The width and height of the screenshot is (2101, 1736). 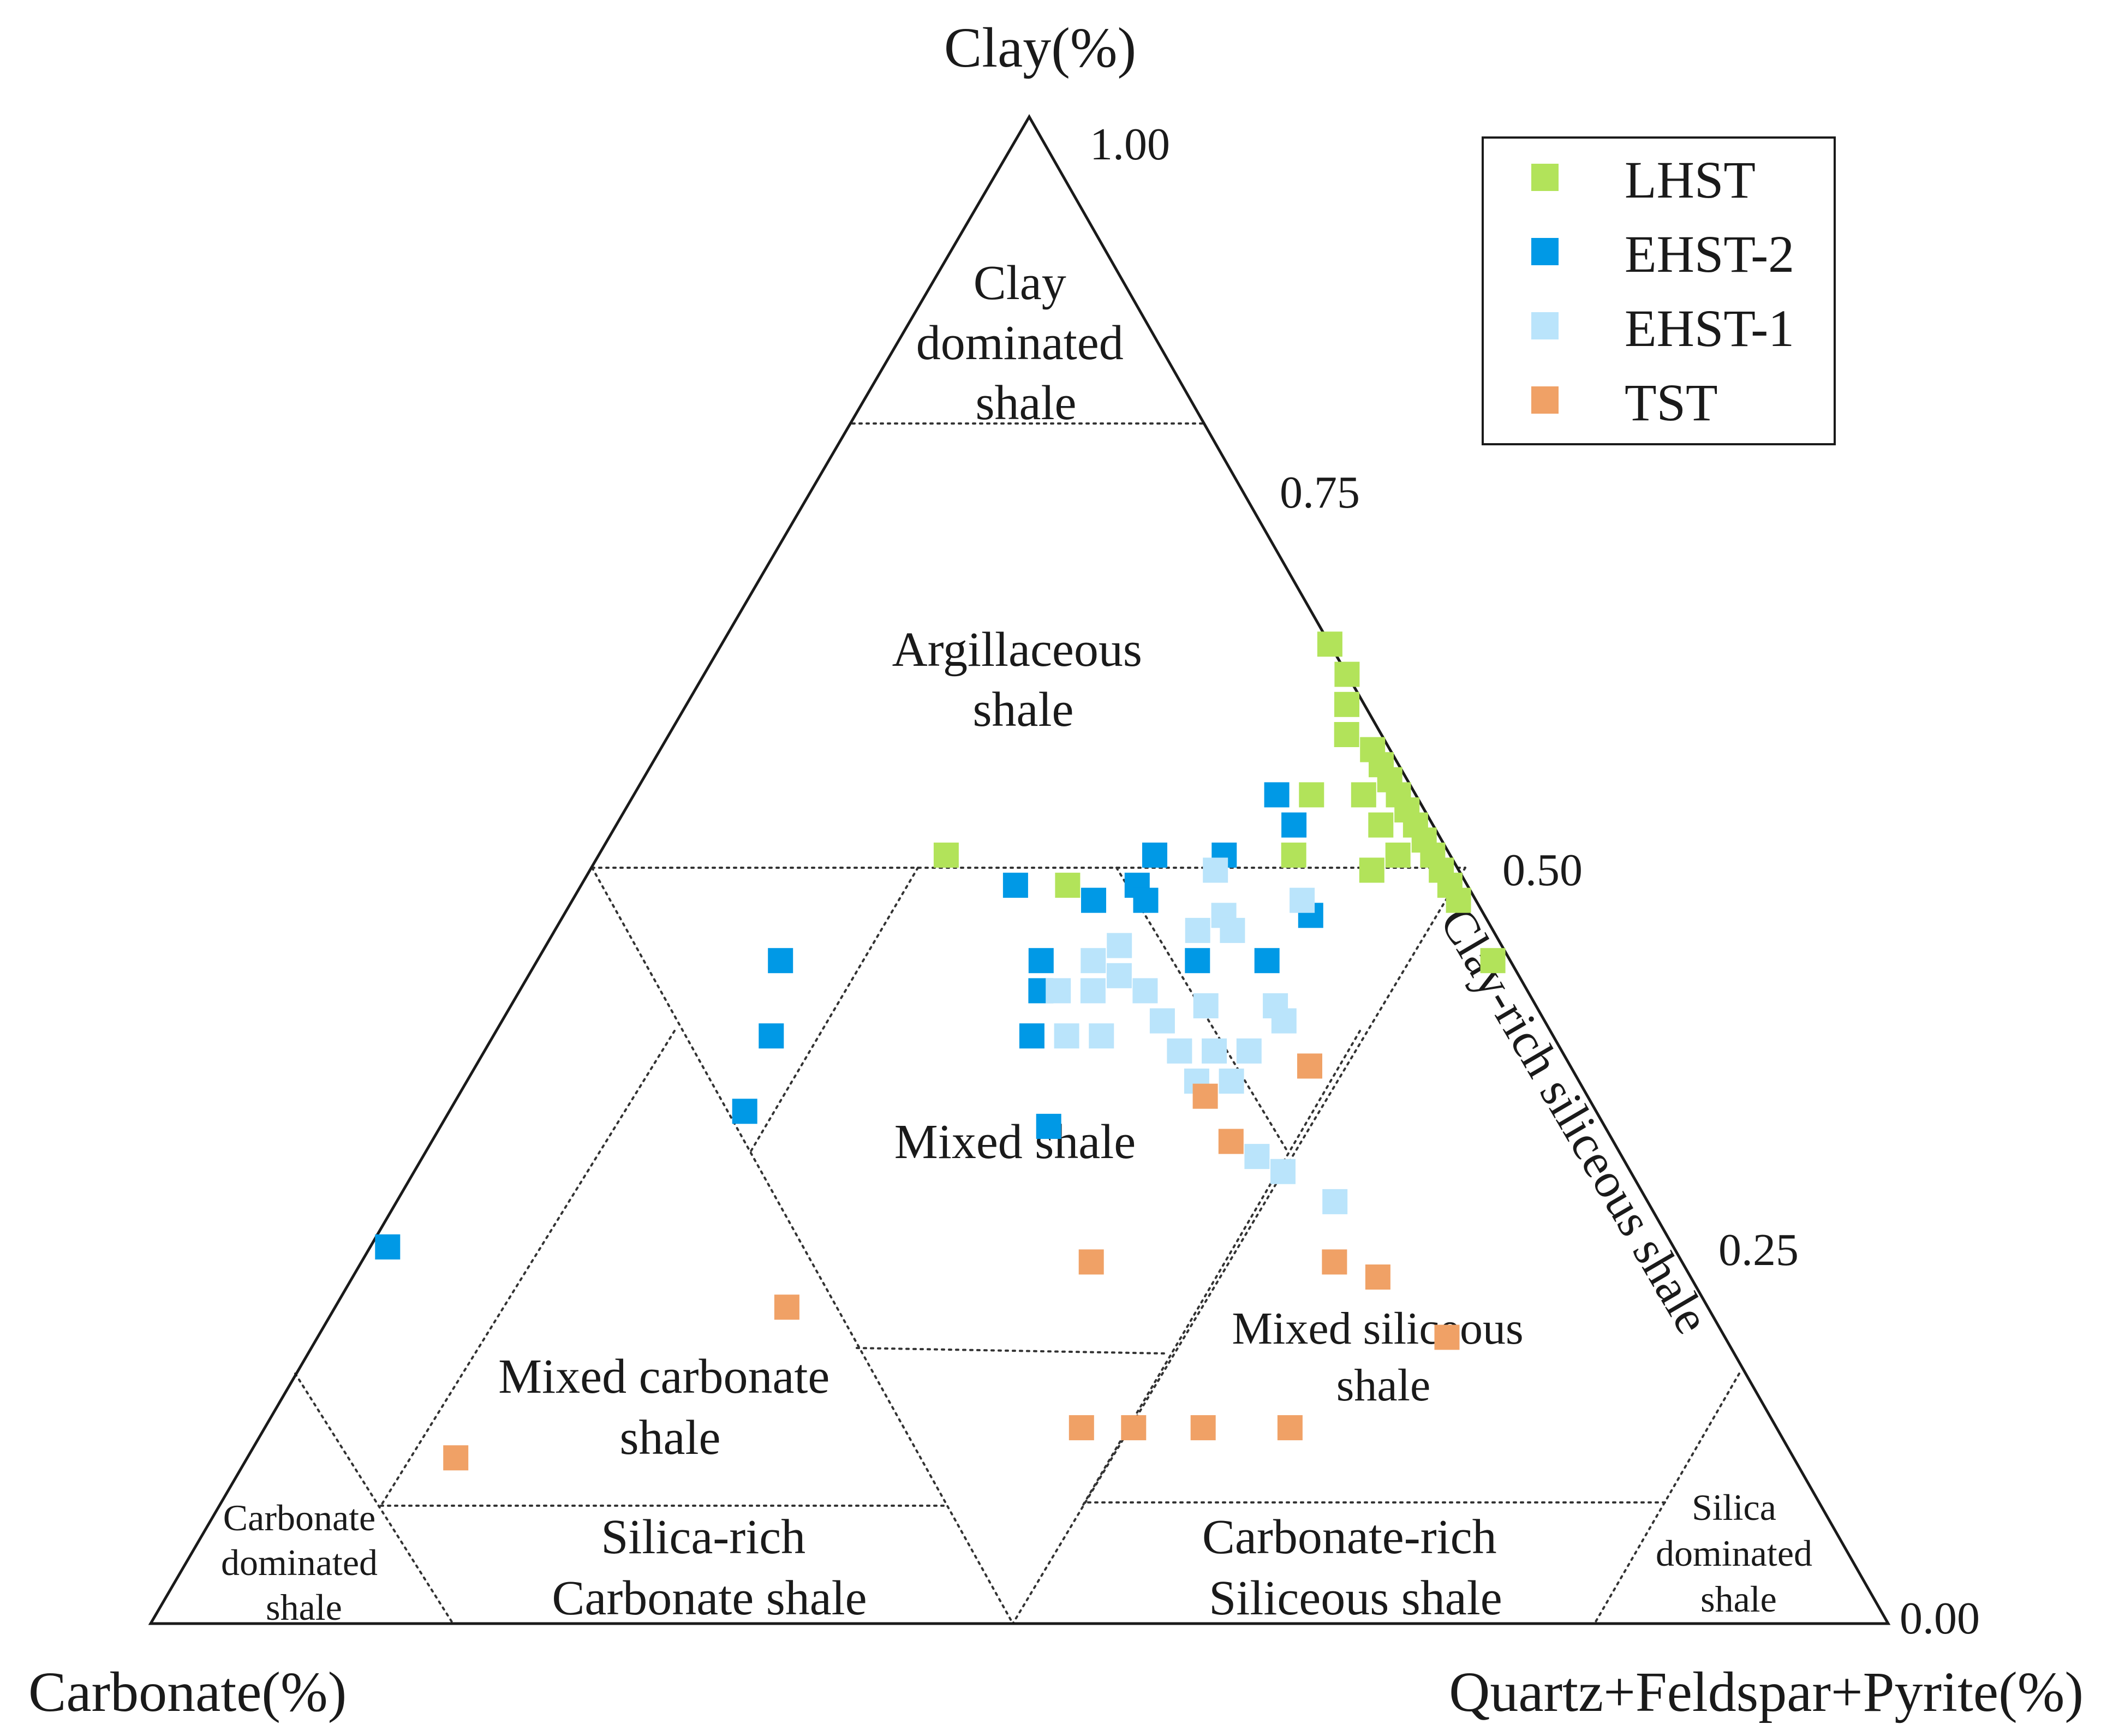 I want to click on region-label-silica-rich-carbonate: Silica-rich Carbonate shale, so click(x=709, y=1567).